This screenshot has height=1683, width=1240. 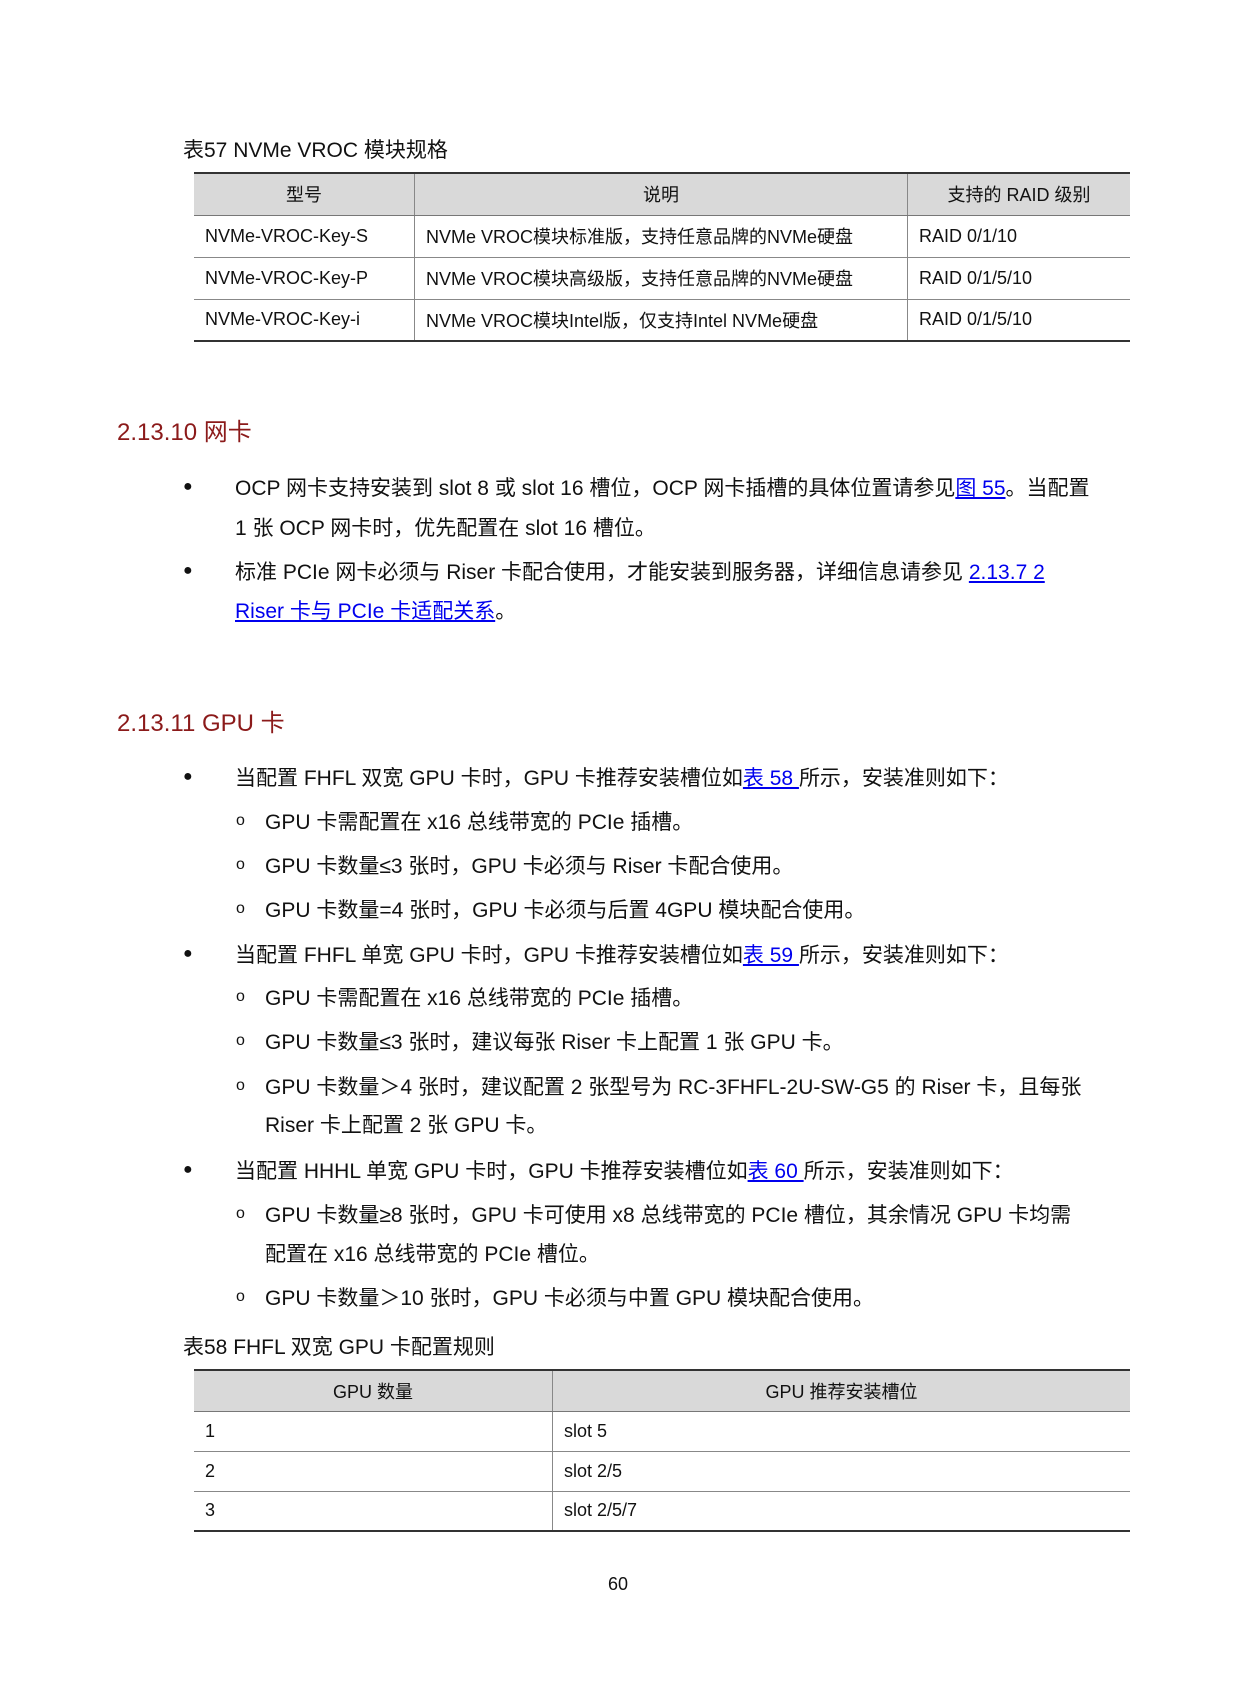 What do you see at coordinates (406, 1125) in the screenshot?
I see `sub-item-cont: Riser 卡上配置 2 张 GPU 卡。` at bounding box center [406, 1125].